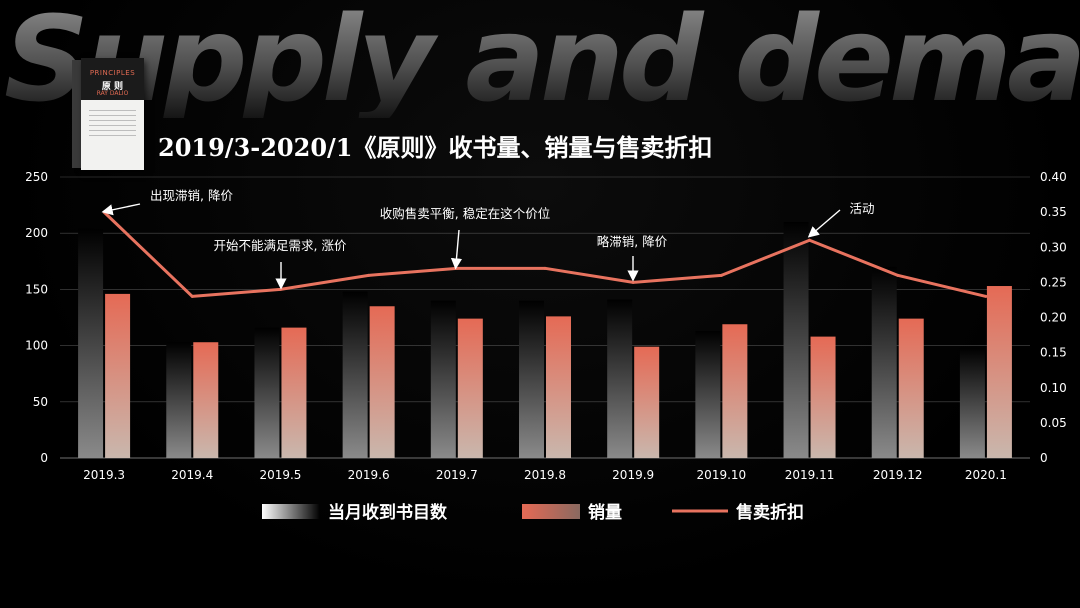 The height and width of the screenshot is (608, 1080). What do you see at coordinates (44, 458) in the screenshot?
I see `y-left-tick-label: 0` at bounding box center [44, 458].